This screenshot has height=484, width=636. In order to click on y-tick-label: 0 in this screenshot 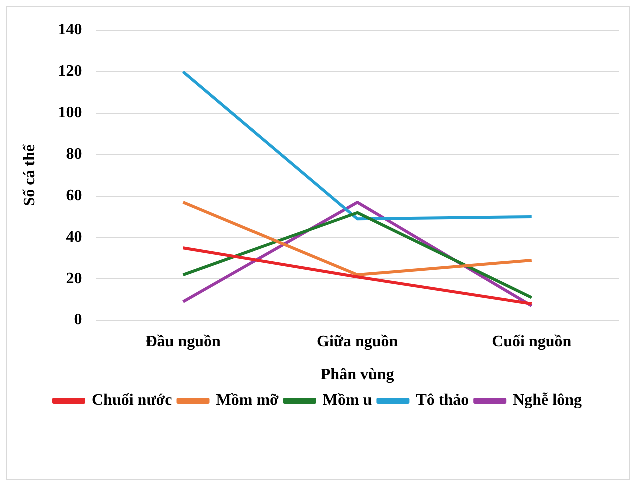, I will do `click(78, 320)`.